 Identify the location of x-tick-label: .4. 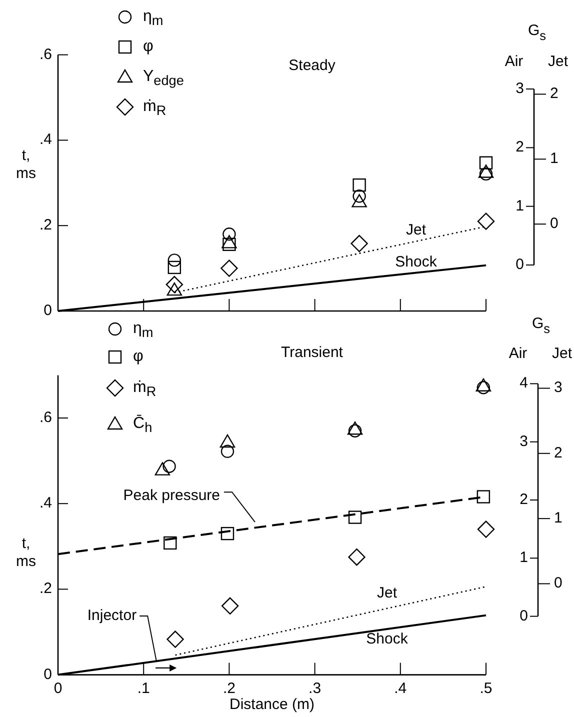
(400, 688).